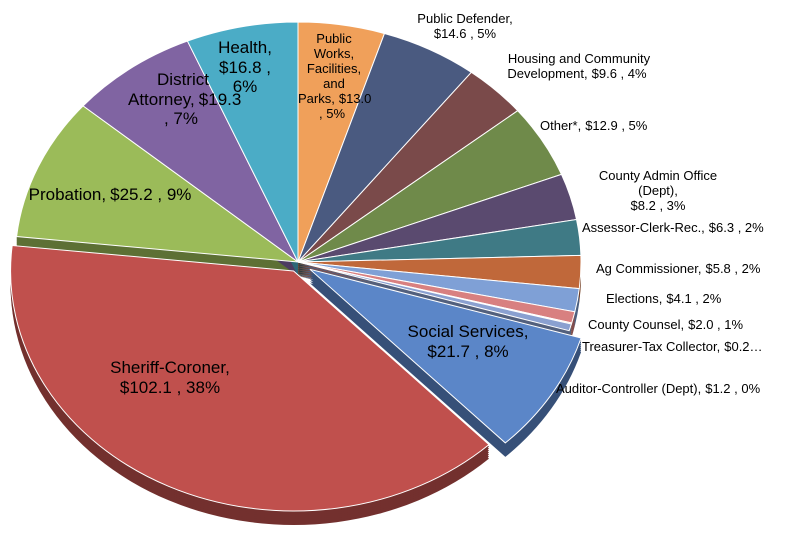 The image size is (786, 546). What do you see at coordinates (67, 194) in the screenshot?
I see `category-label: Probation,` at bounding box center [67, 194].